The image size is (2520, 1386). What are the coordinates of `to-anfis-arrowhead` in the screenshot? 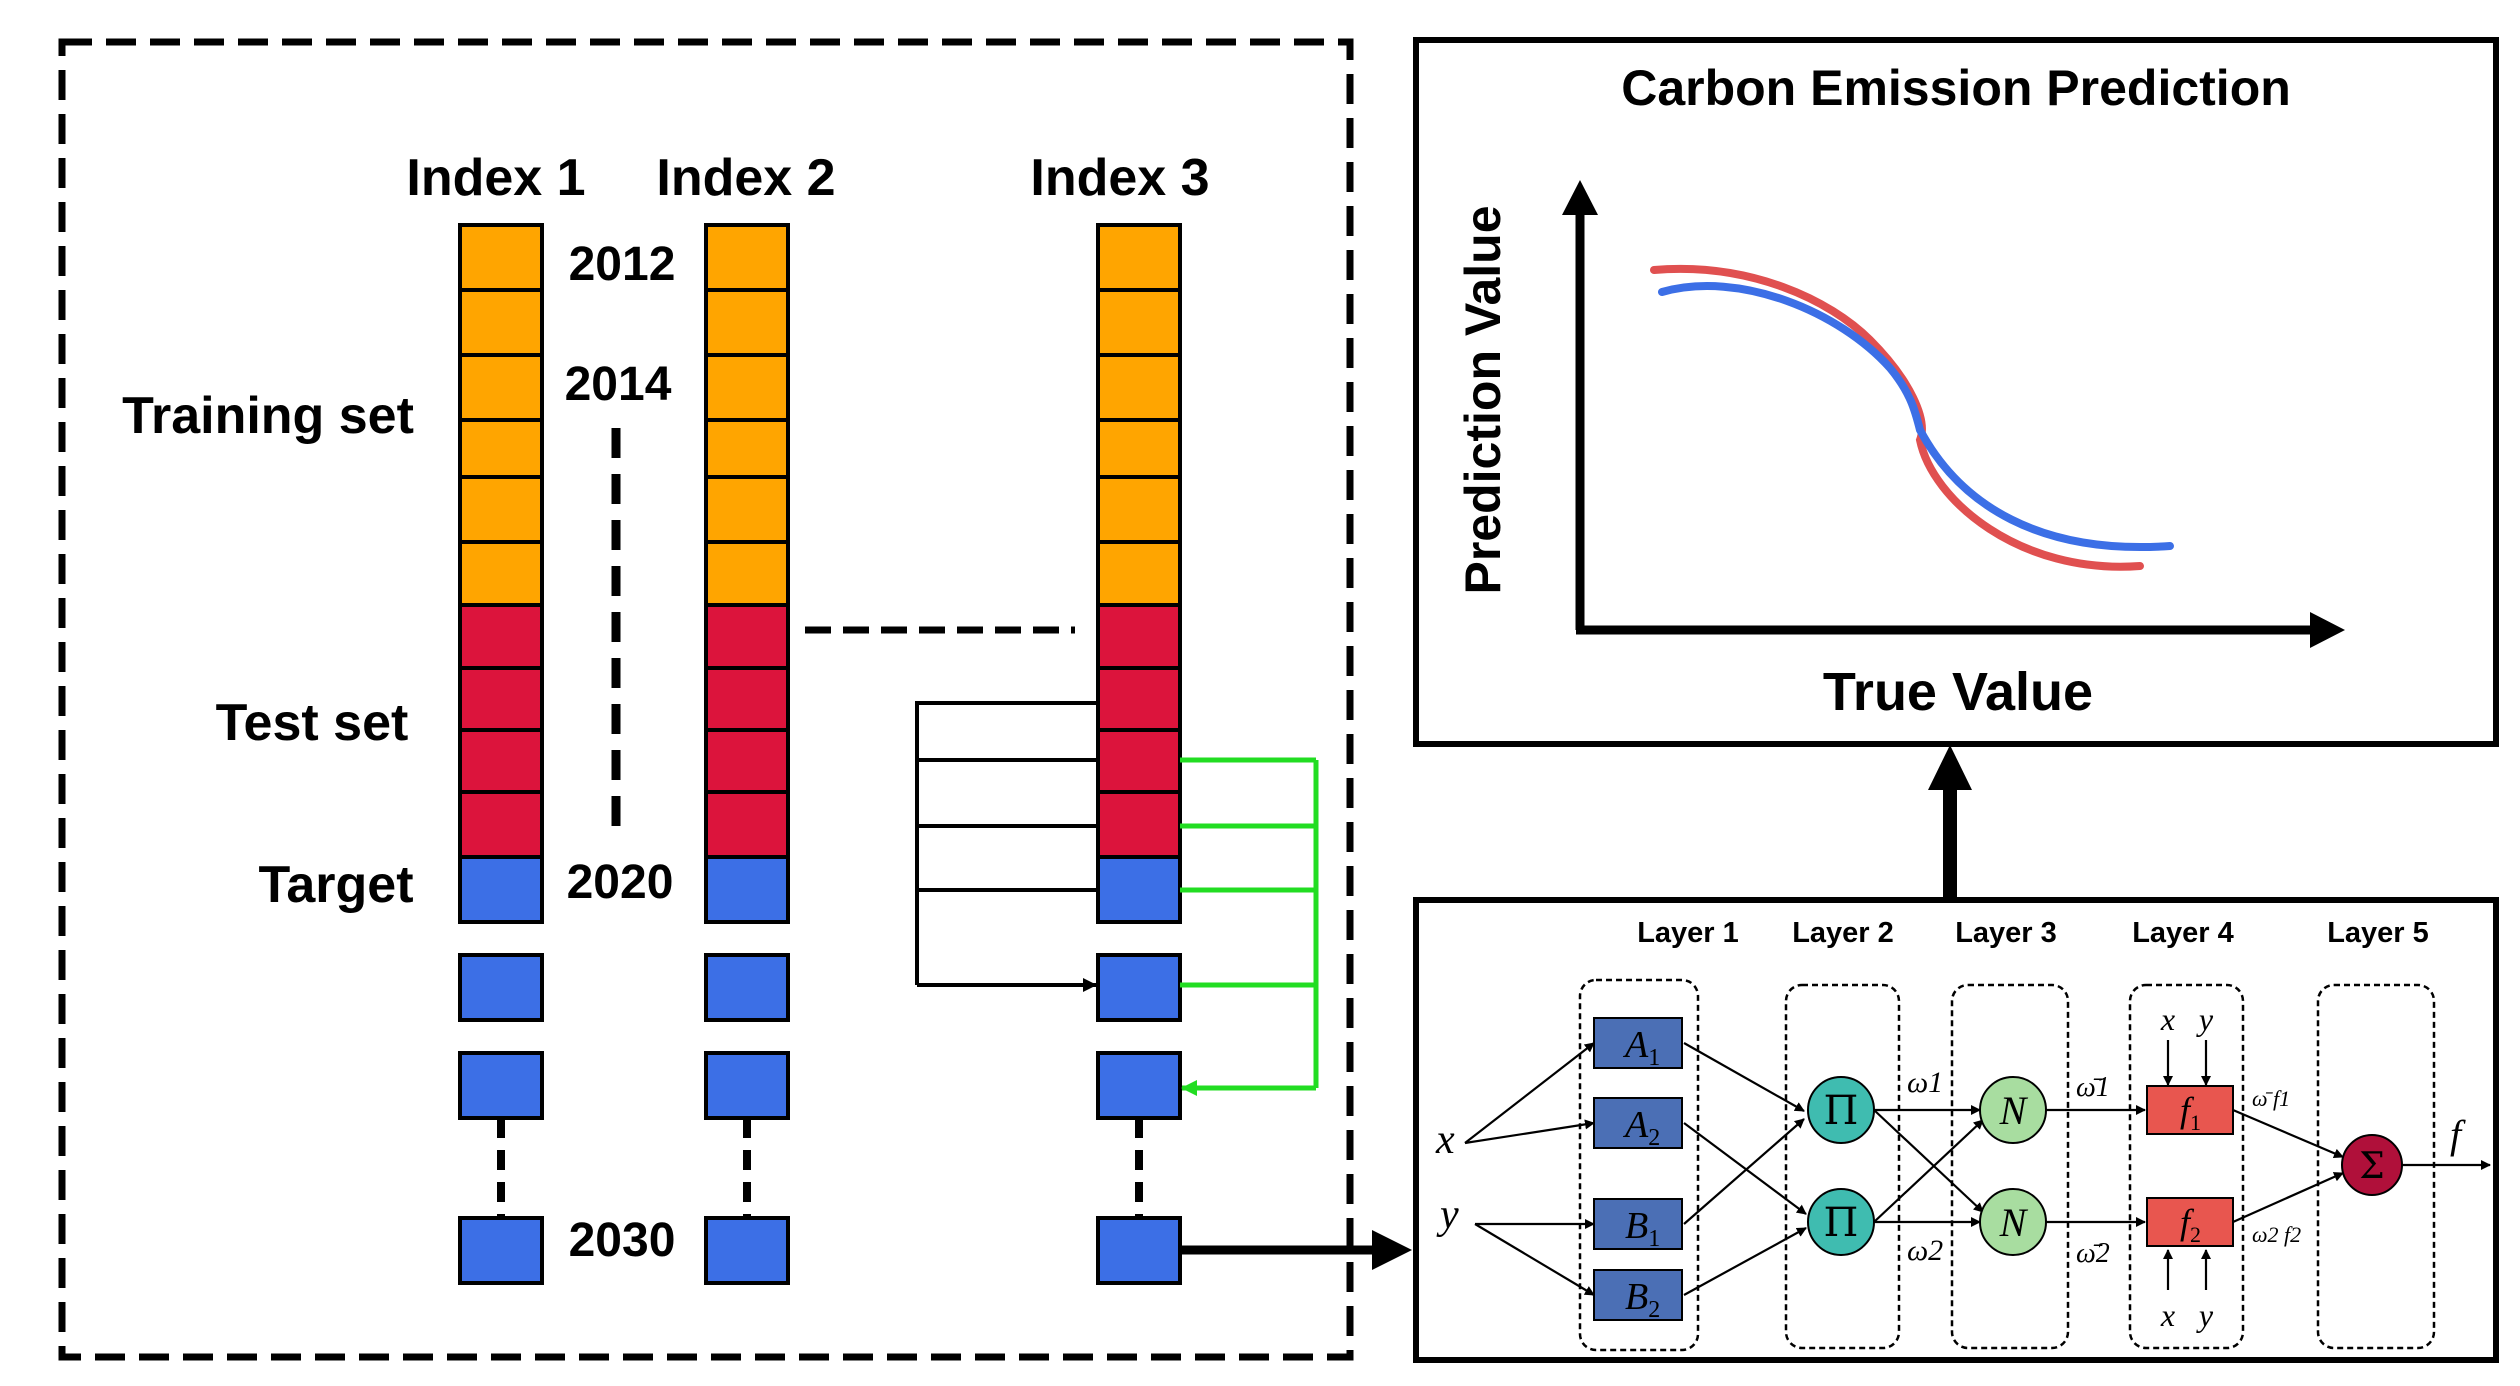 It's located at (1392, 1250).